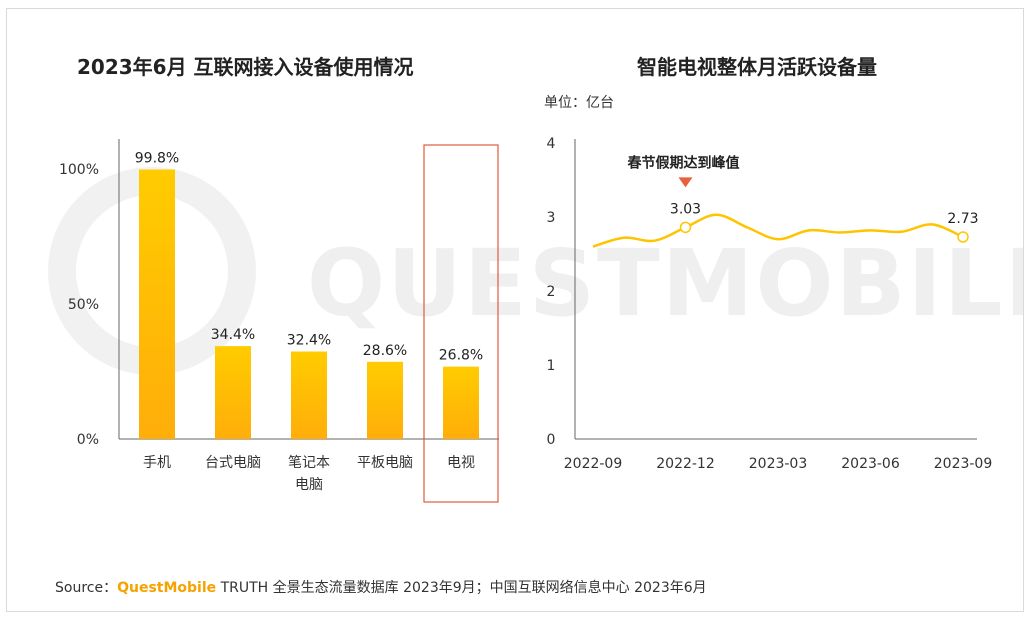 This screenshot has width=1032, height=628. I want to click on x-category-label: 平板电脑, so click(385, 463).